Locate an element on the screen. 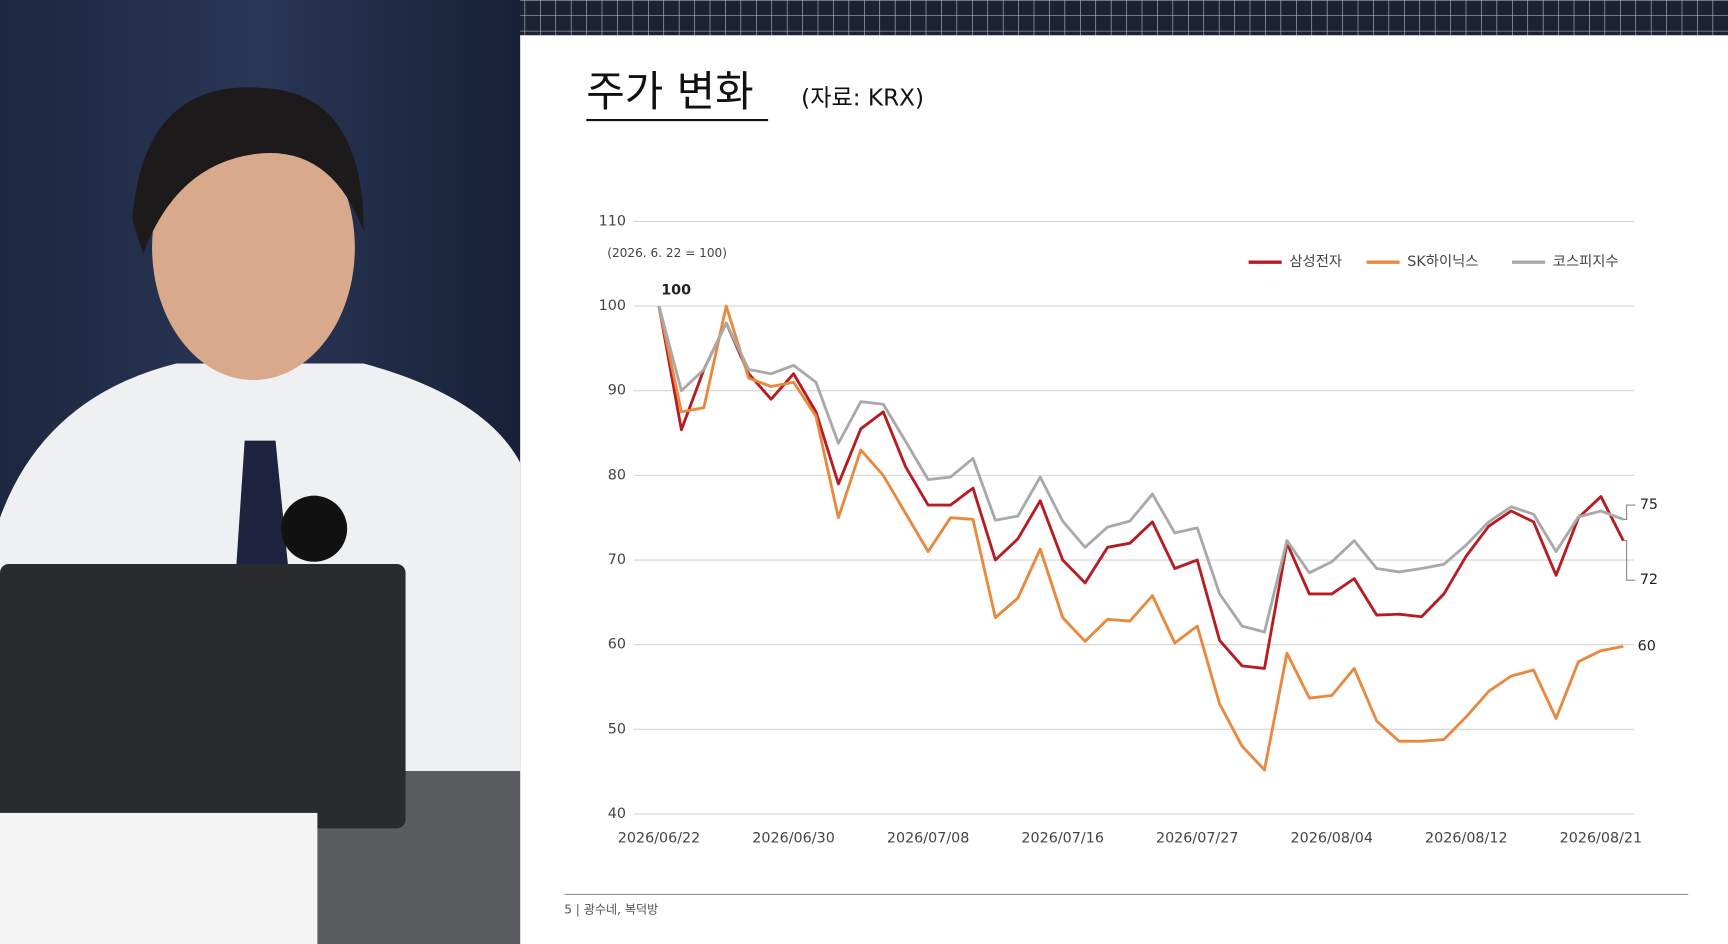  y-tick-label: 110 is located at coordinates (612, 221).